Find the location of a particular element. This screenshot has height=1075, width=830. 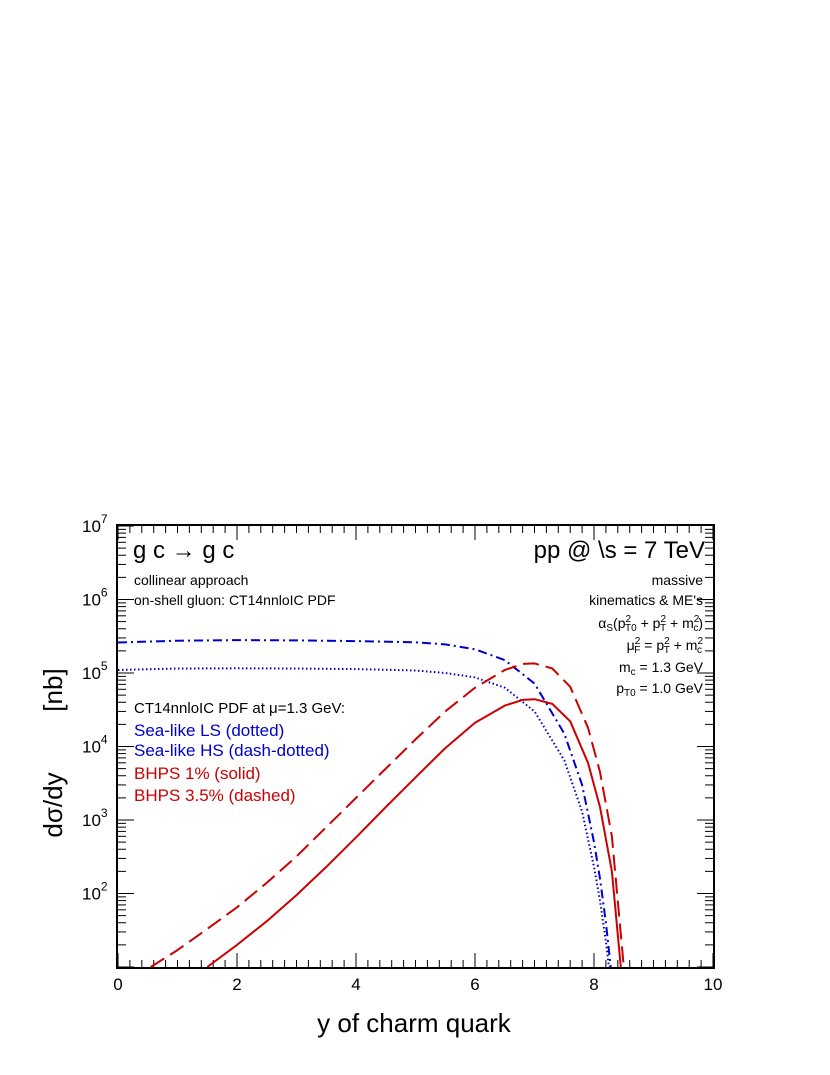

y-tick-label: 10⁴ is located at coordinates (95, 745).